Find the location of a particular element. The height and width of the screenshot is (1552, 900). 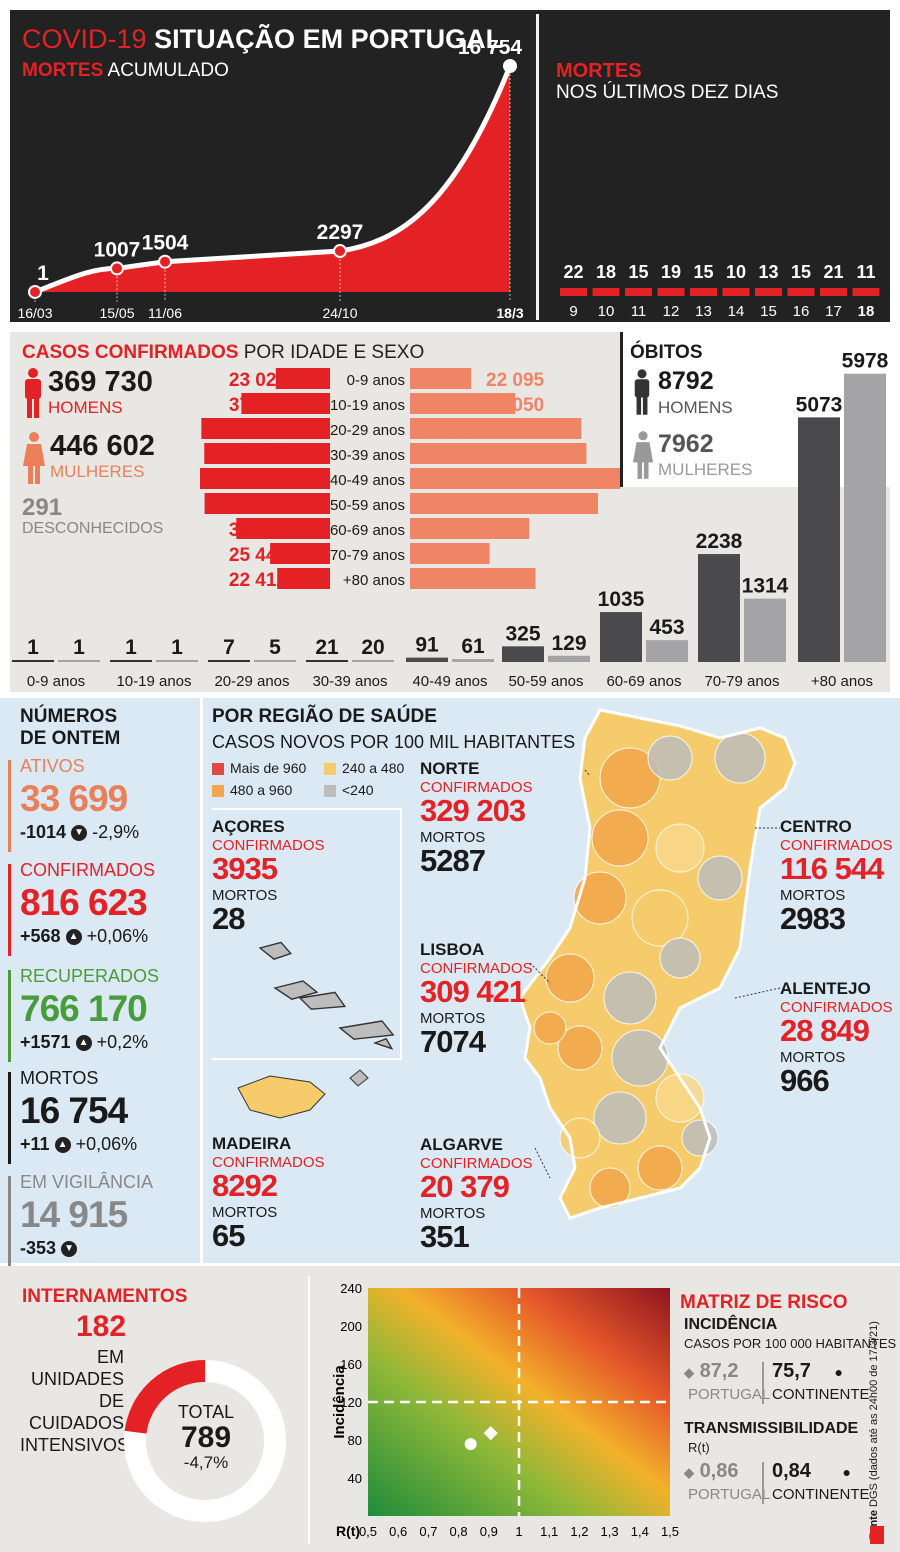

chevron-up-icon: ▲ is located at coordinates (83, 1043).